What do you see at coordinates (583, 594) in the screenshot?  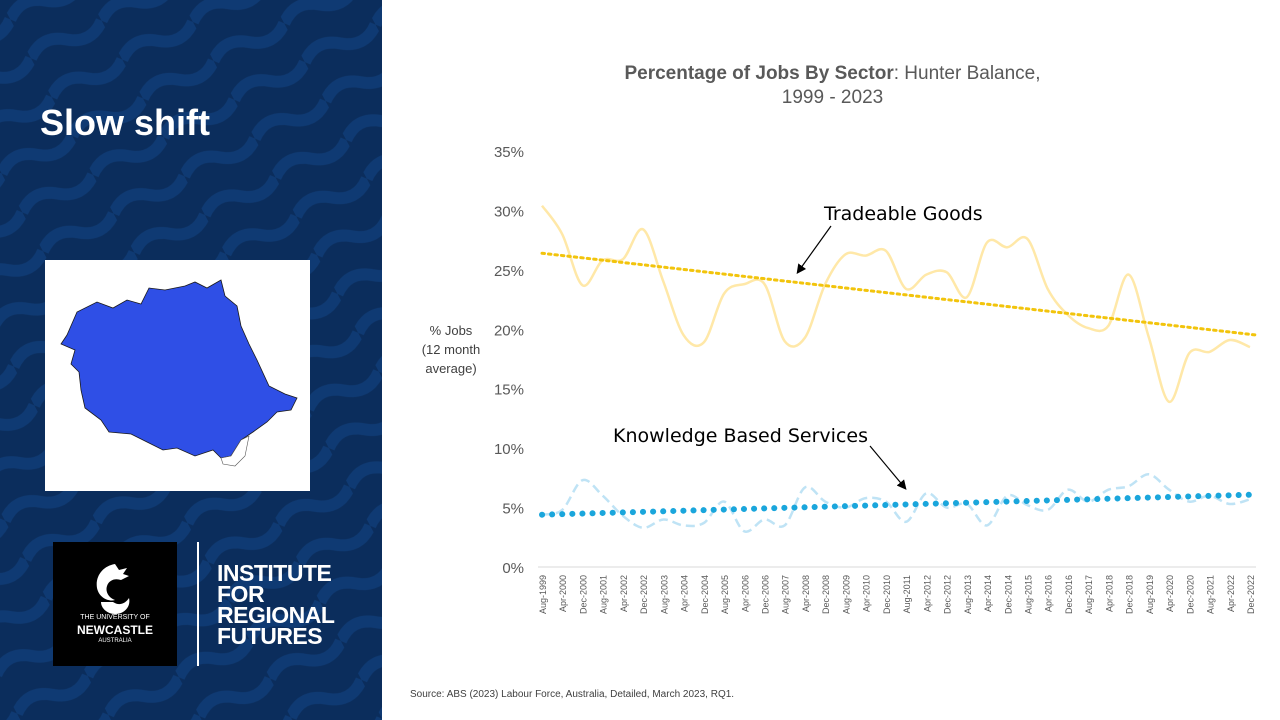 I see `x-tick-label: Dec-2000` at bounding box center [583, 594].